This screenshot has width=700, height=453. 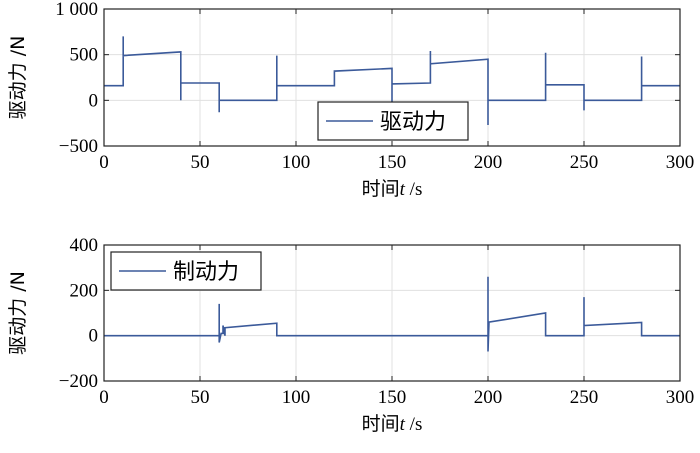 What do you see at coordinates (206, 272) in the screenshot?
I see `legend-label: 制动力` at bounding box center [206, 272].